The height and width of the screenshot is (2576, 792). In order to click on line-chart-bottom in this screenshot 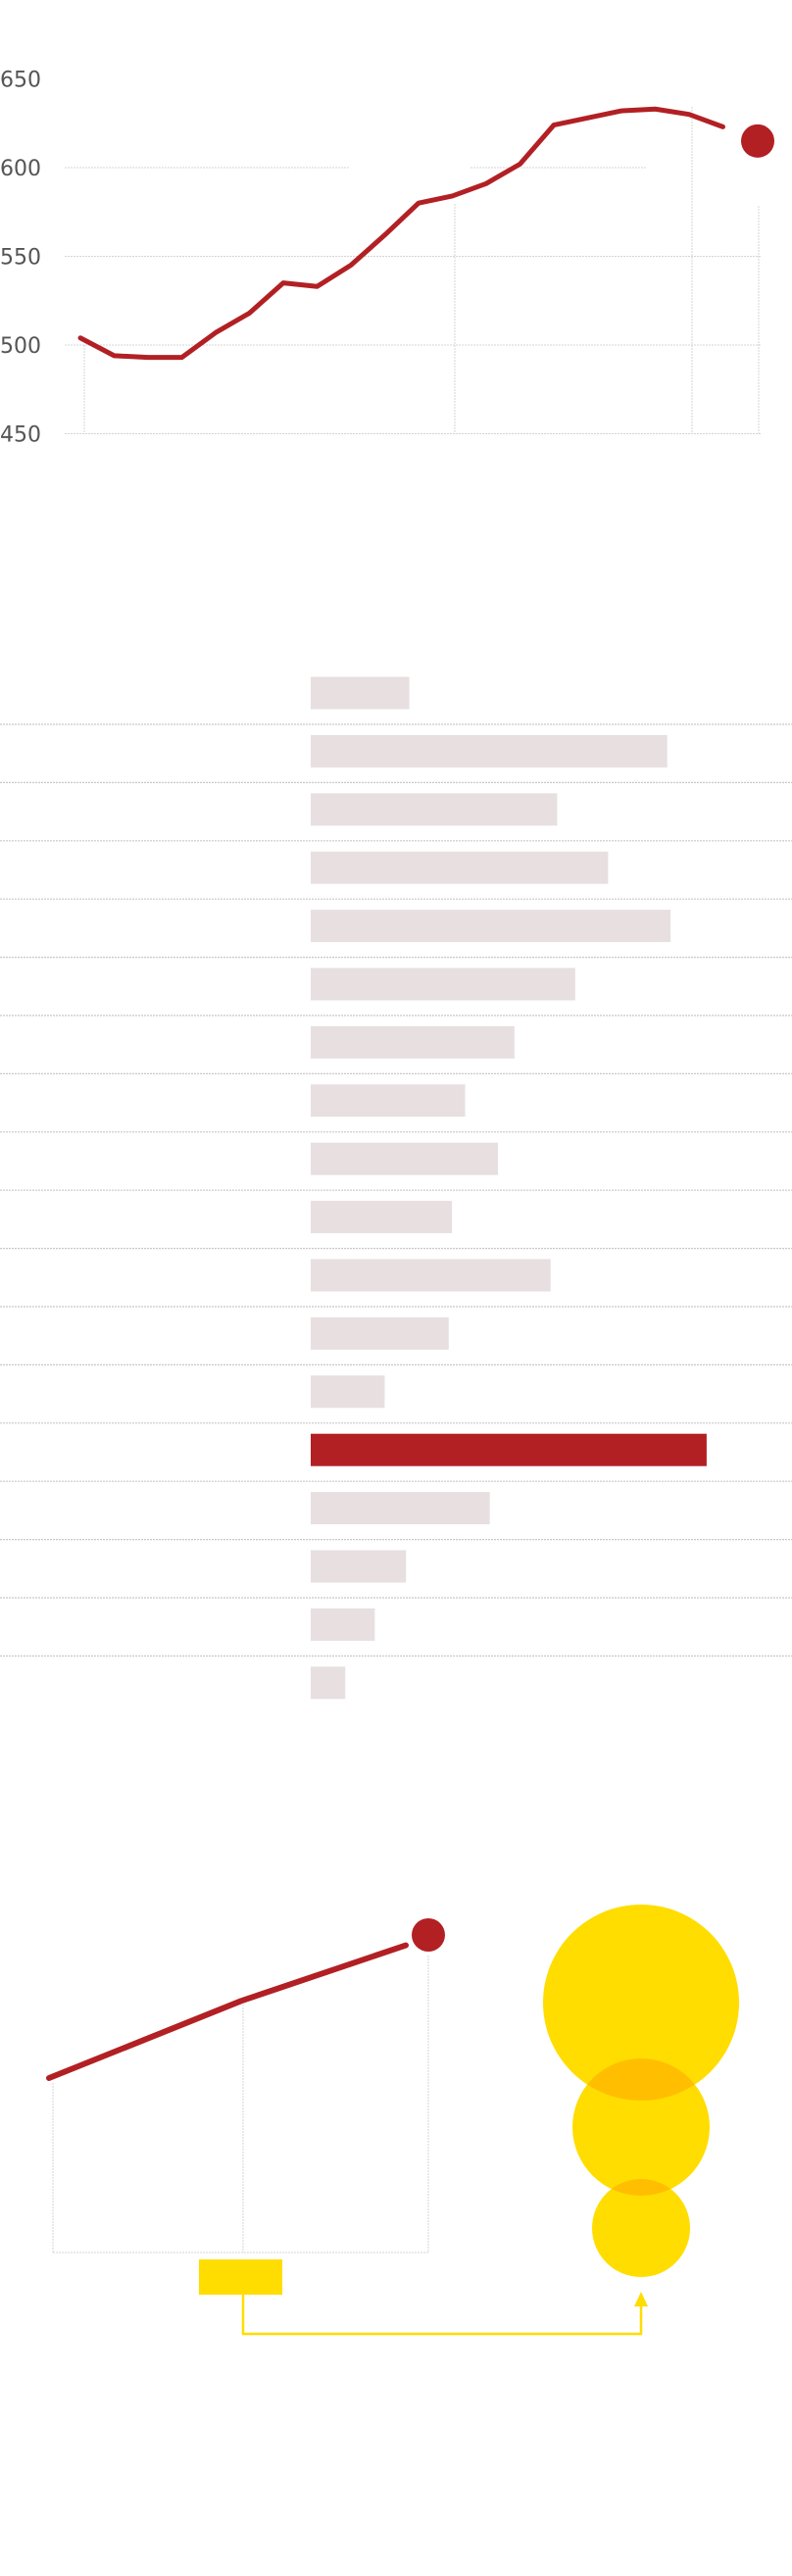, I will do `click(347, 2127)`.